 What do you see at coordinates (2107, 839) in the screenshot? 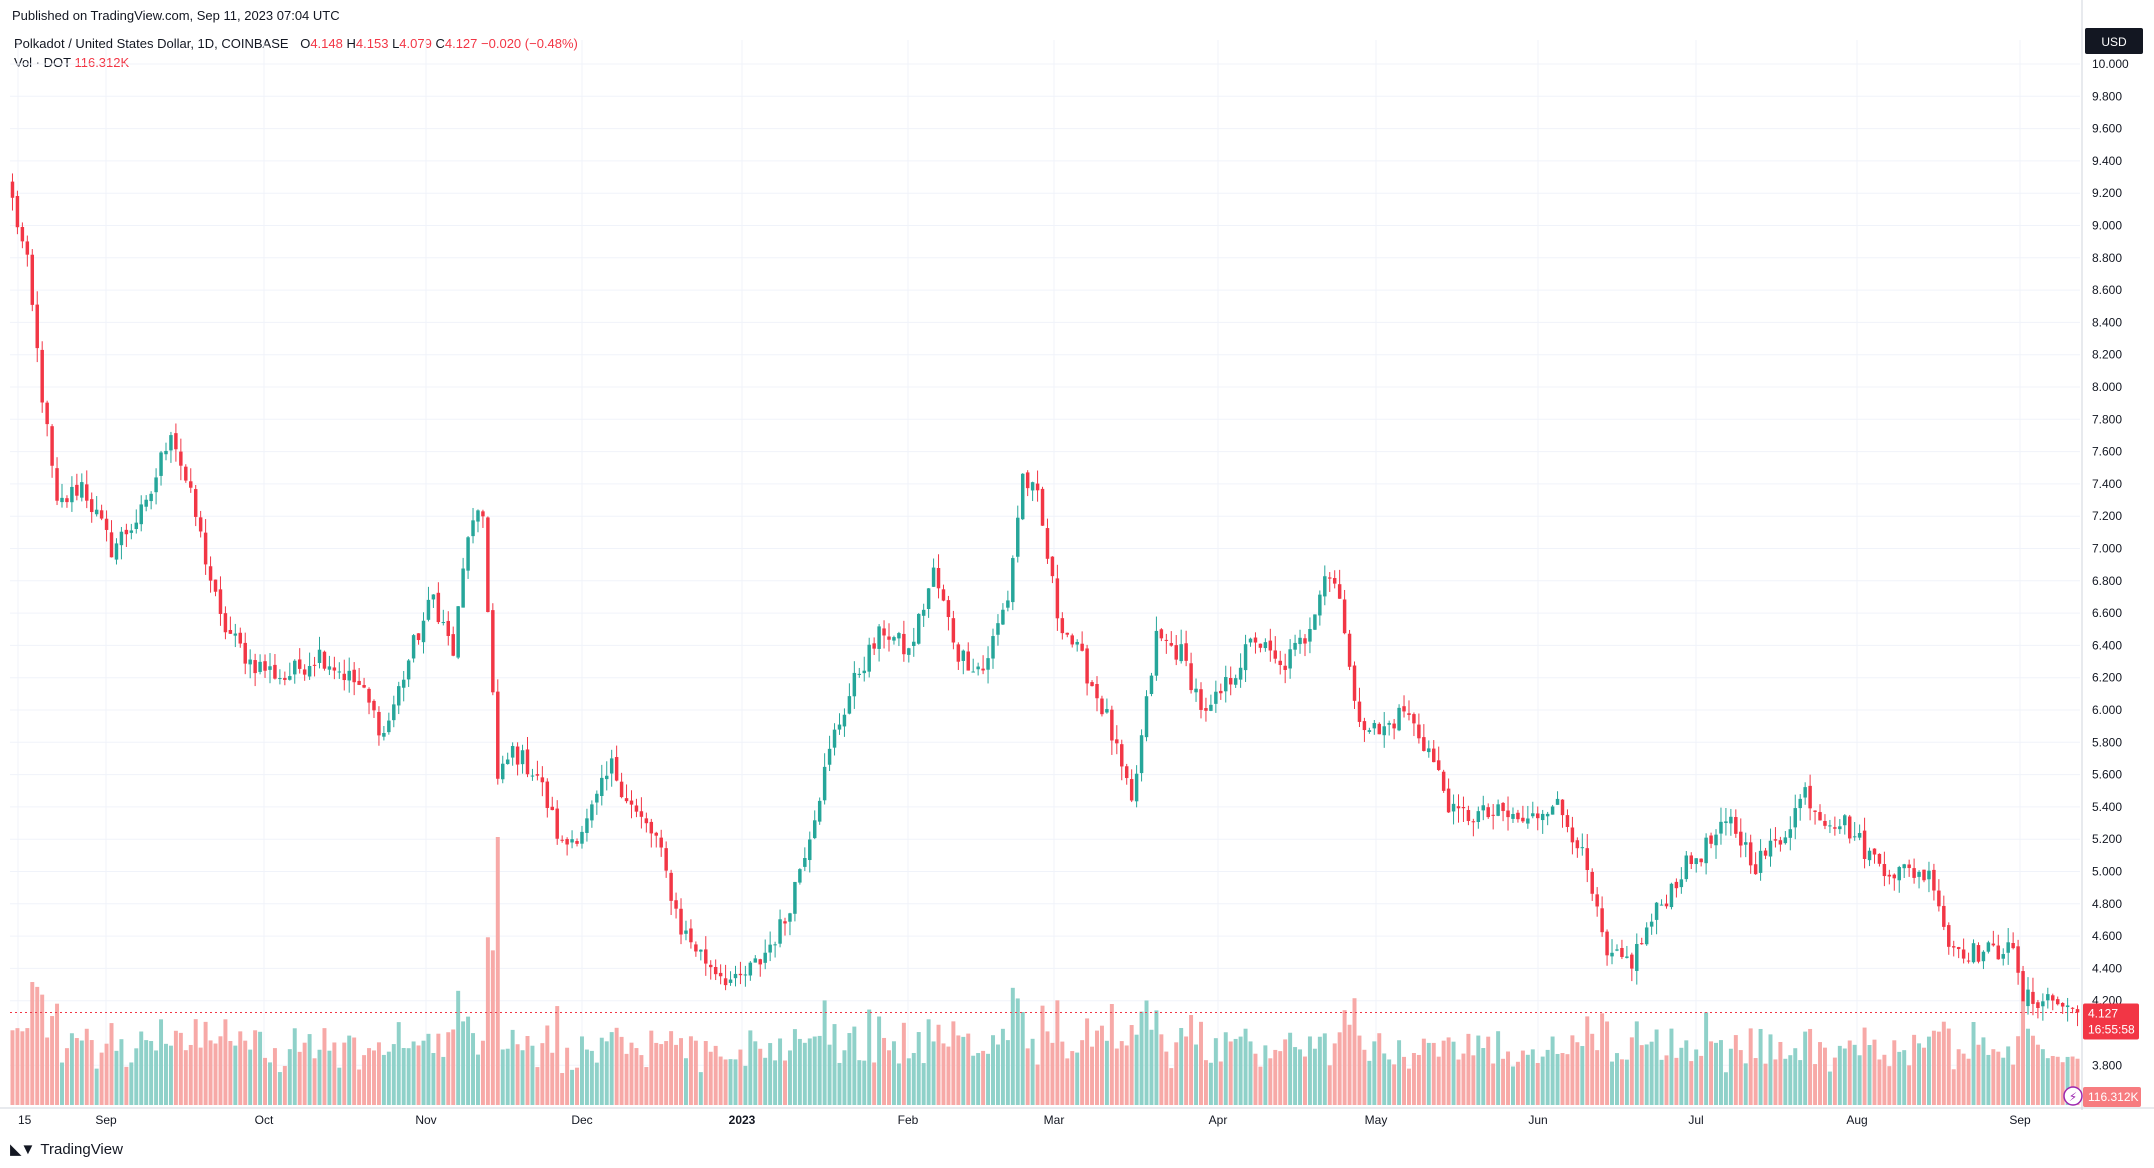
I see `y-tick-label: 5.200` at bounding box center [2107, 839].